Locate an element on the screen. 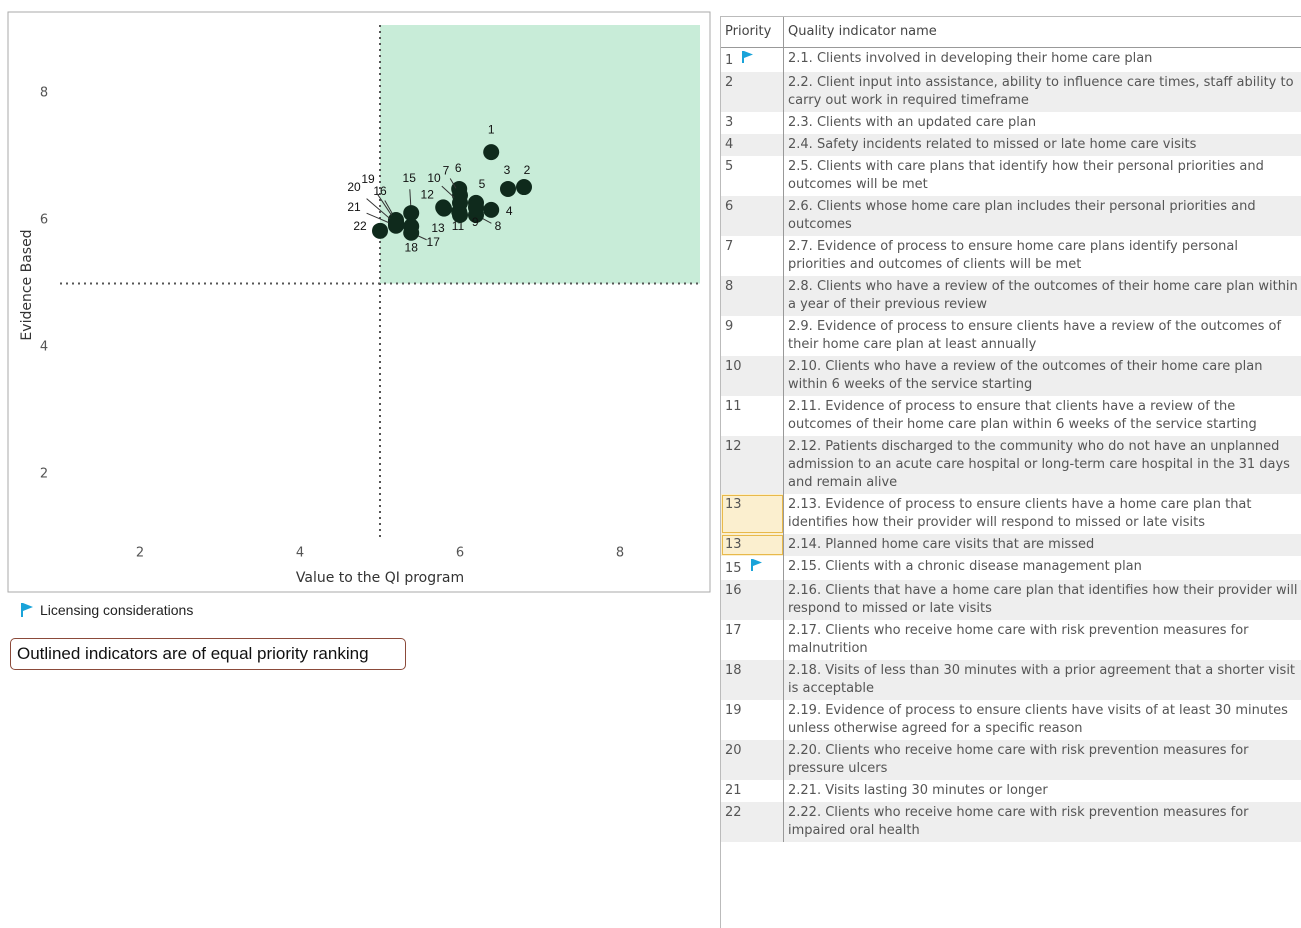 The width and height of the screenshot is (1301, 928). point-label: 4 is located at coordinates (509, 211).